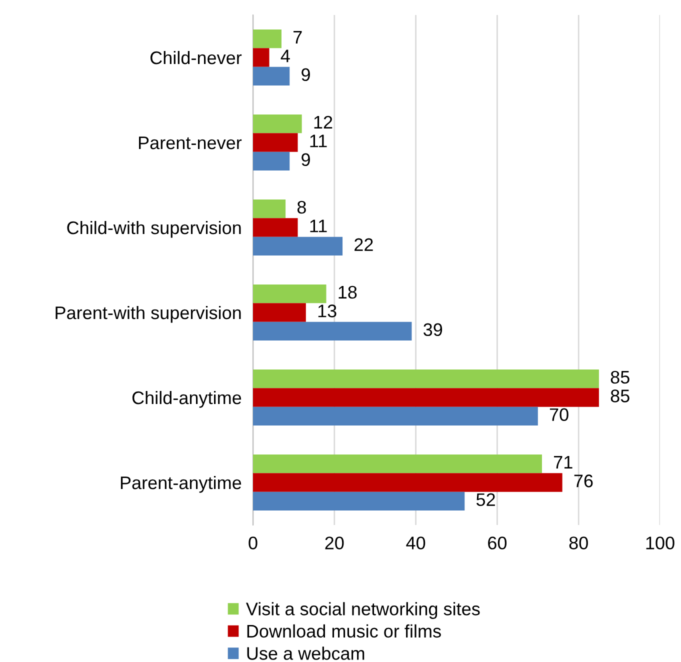 The width and height of the screenshot is (681, 662). Describe the element at coordinates (583, 481) in the screenshot. I see `data-label: 76` at that location.